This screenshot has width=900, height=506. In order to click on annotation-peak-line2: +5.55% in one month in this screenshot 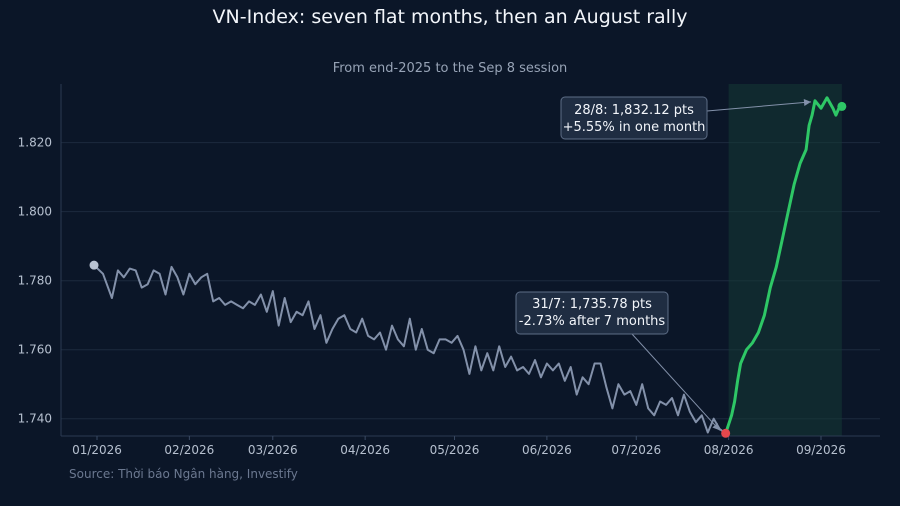, I will do `click(634, 127)`.